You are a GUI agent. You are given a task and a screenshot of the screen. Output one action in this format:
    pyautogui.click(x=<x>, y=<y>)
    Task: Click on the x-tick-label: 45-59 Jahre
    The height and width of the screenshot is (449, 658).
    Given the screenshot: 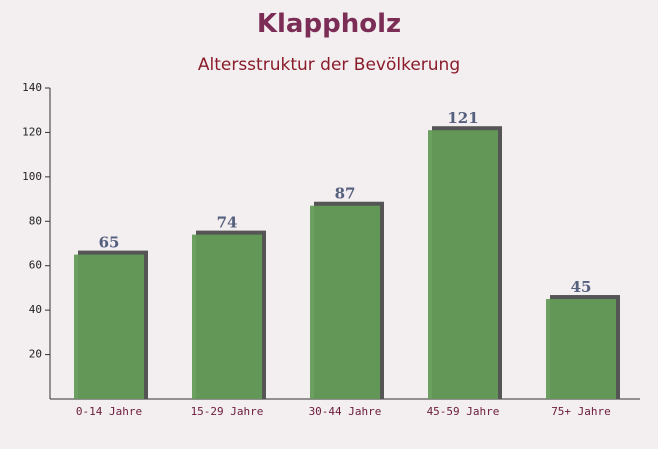 What is the action you would take?
    pyautogui.click(x=463, y=411)
    